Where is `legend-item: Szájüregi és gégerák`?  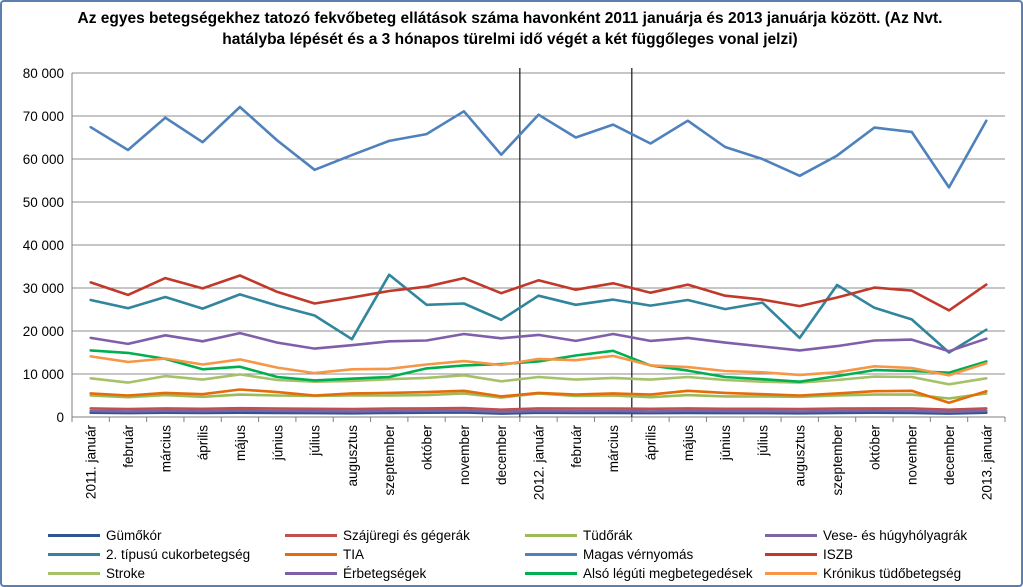
legend-item: Szájüregi és gégerák is located at coordinates (377, 535).